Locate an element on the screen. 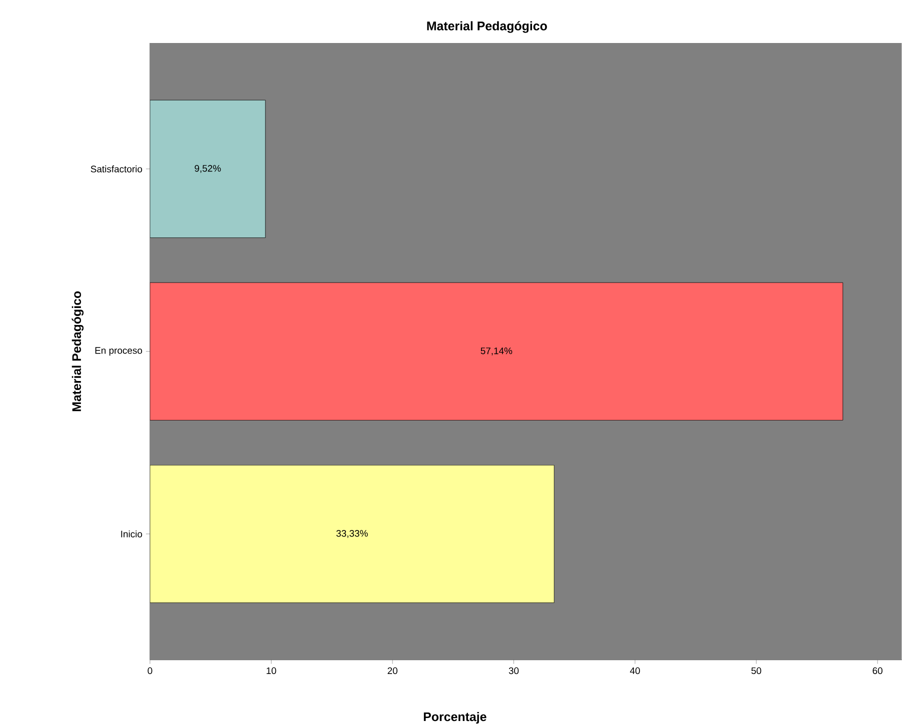  x-axis-title: Porcentaje is located at coordinates (455, 718).